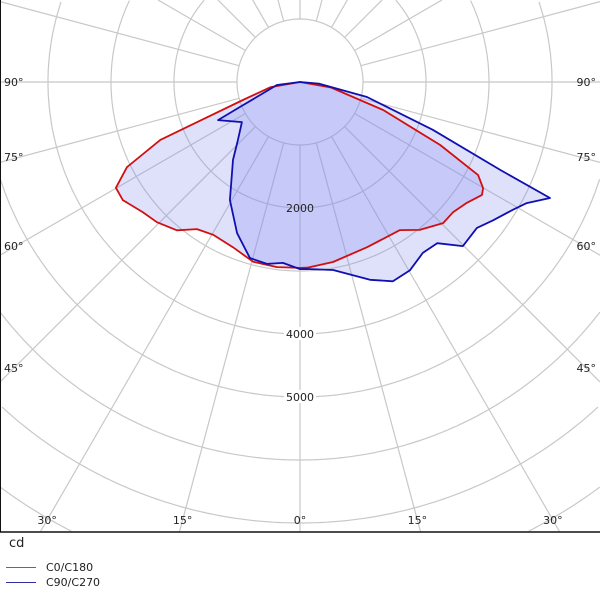 The image size is (600, 600). What do you see at coordinates (21, 582) in the screenshot?
I see `legend-swatch-blue` at bounding box center [21, 582].